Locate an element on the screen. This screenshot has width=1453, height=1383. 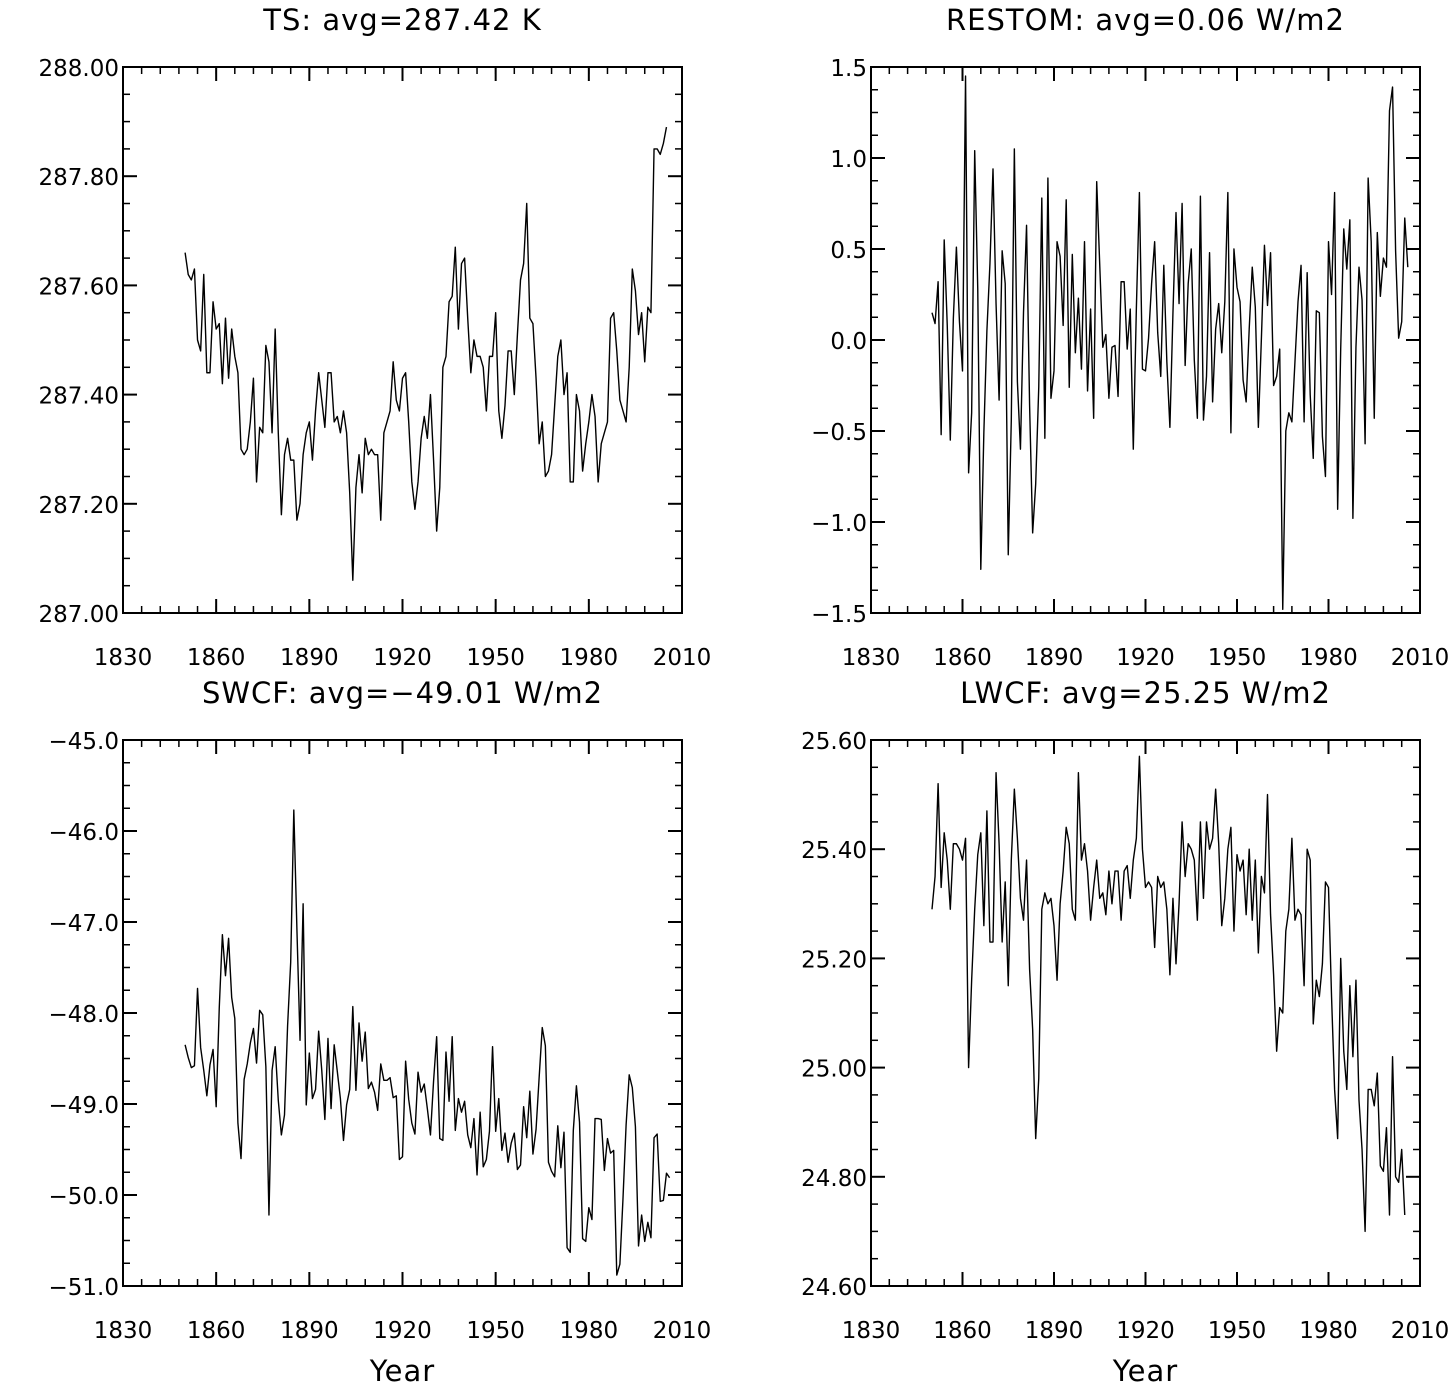
y-tick-label: −1.0 is located at coordinates (839, 524).